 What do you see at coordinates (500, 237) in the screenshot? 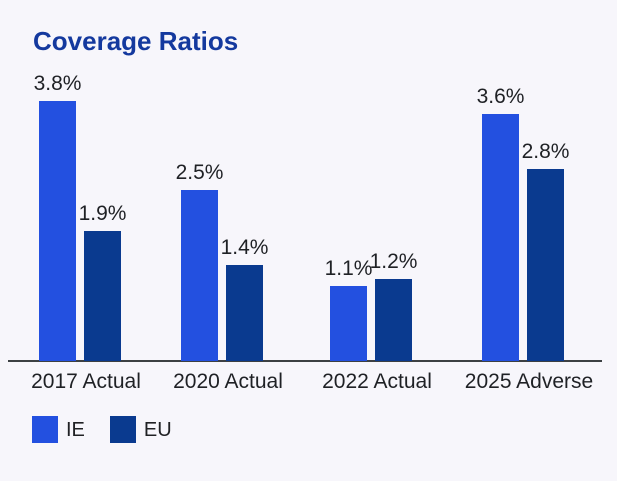
I see `bar-ie-2025-adverse` at bounding box center [500, 237].